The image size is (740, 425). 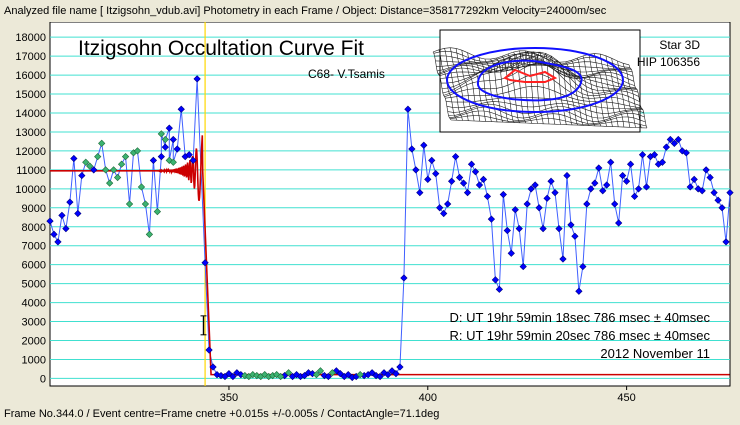 What do you see at coordinates (34, 323) in the screenshot?
I see `y-tick-label: 3000` at bounding box center [34, 323].